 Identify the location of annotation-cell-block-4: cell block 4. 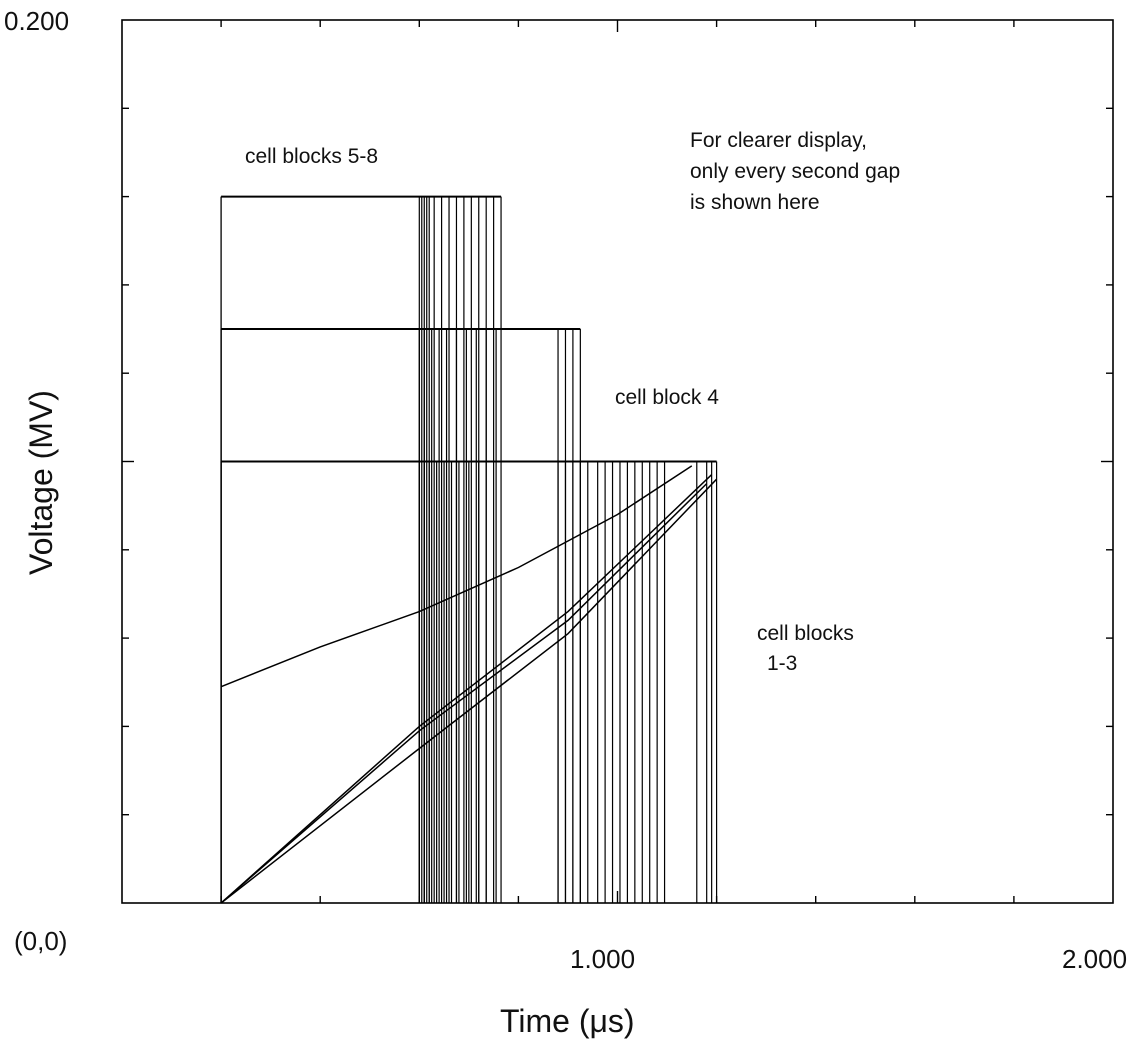
(667, 397).